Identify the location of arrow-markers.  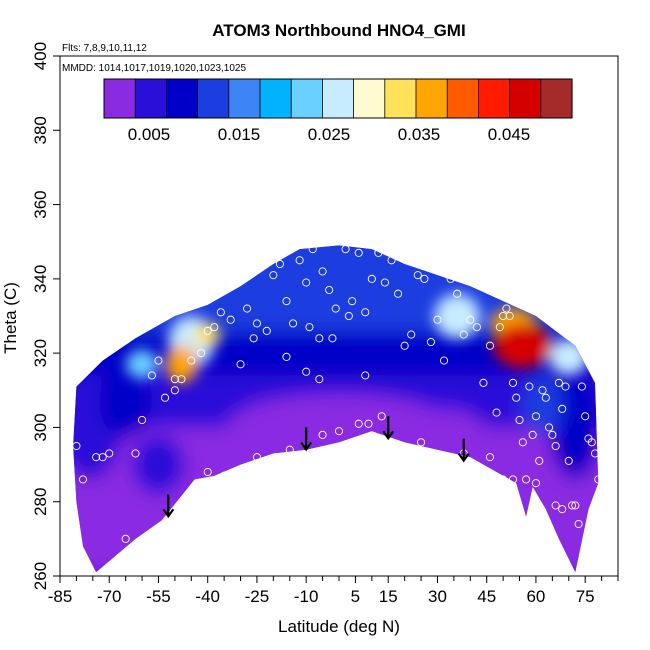
(316, 467).